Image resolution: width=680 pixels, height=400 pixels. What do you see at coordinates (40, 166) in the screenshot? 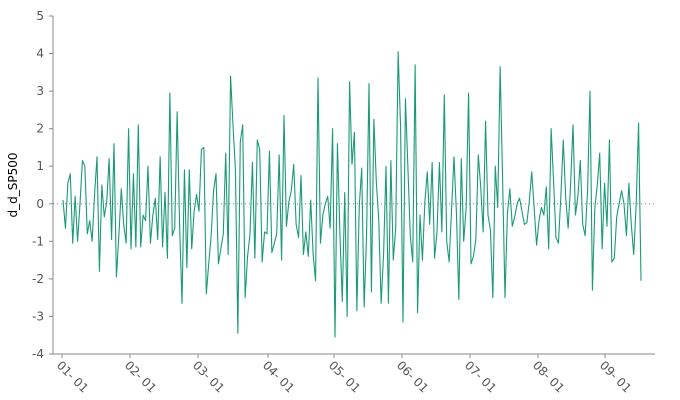
I see `y-tick-label: 1` at bounding box center [40, 166].